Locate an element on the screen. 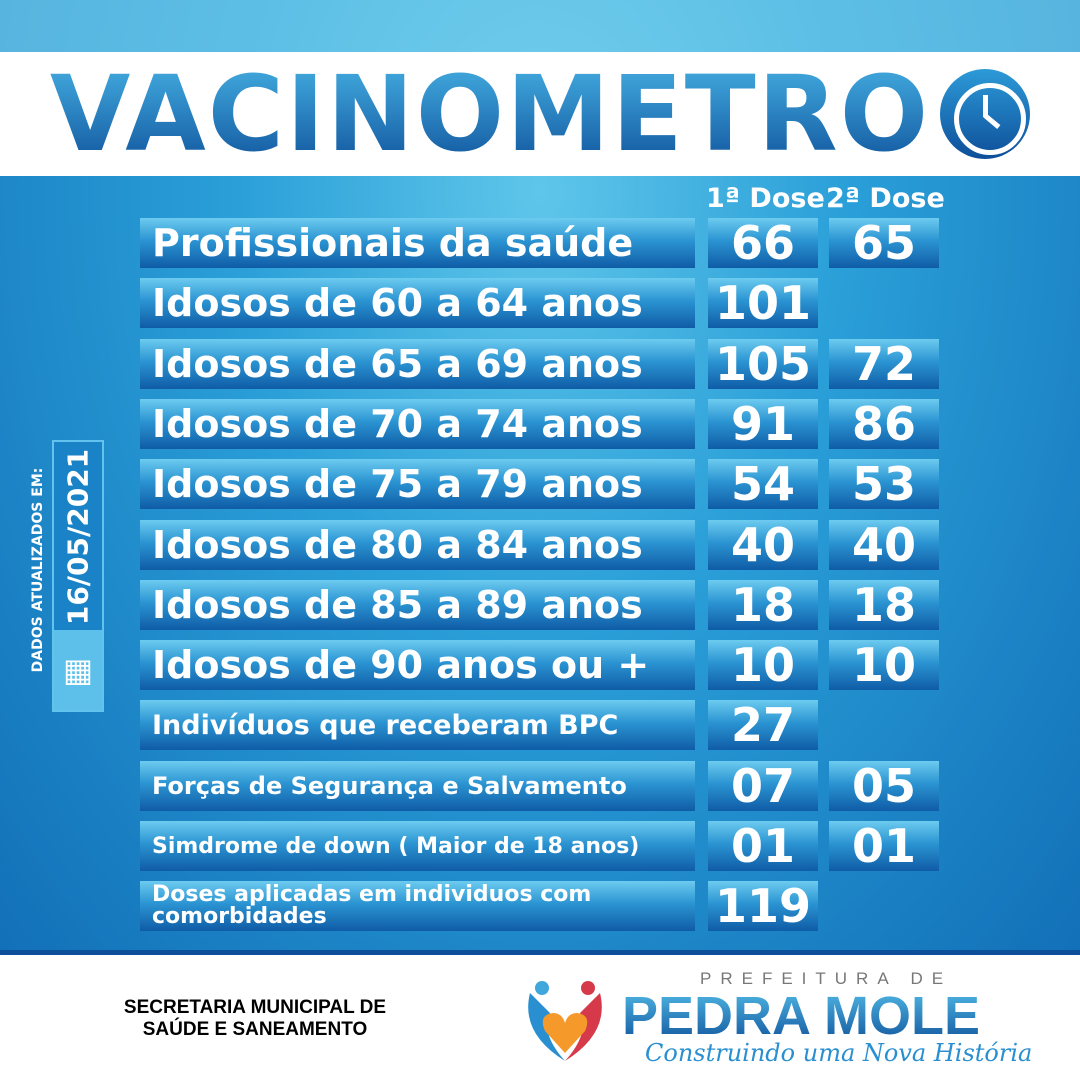 The width and height of the screenshot is (1080, 1080). row-label: Idosos de 80 a 84 anos is located at coordinates (417, 544).